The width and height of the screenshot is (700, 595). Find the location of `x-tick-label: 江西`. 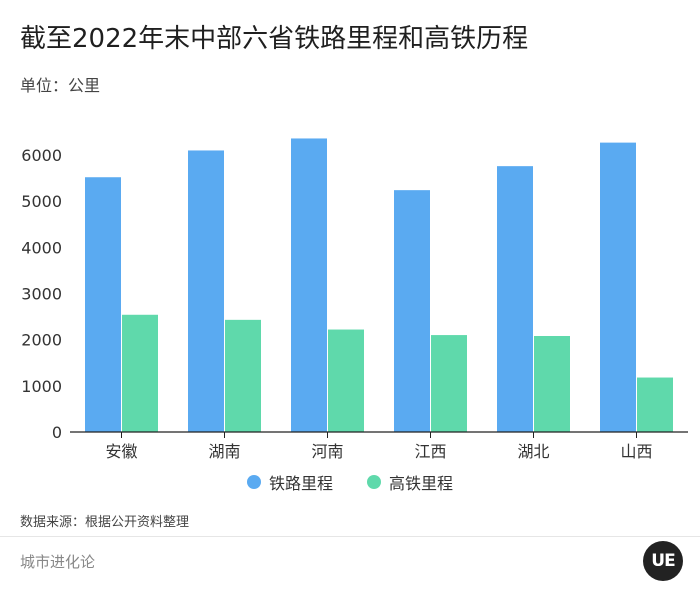

x-tick-label: 江西 is located at coordinates (430, 451).